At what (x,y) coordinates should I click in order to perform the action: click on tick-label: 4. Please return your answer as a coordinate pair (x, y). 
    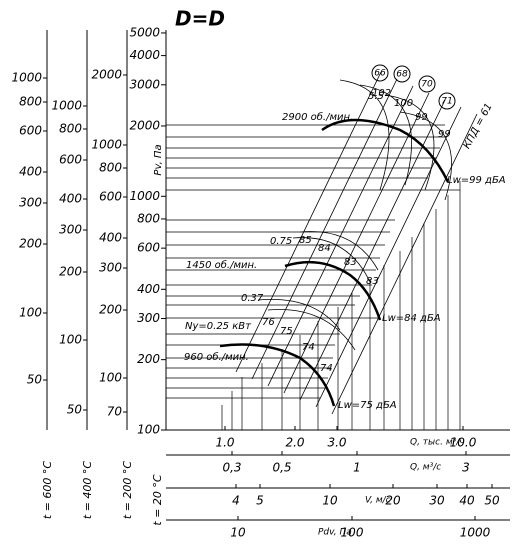
    Looking at the image, I should click on (236, 501).